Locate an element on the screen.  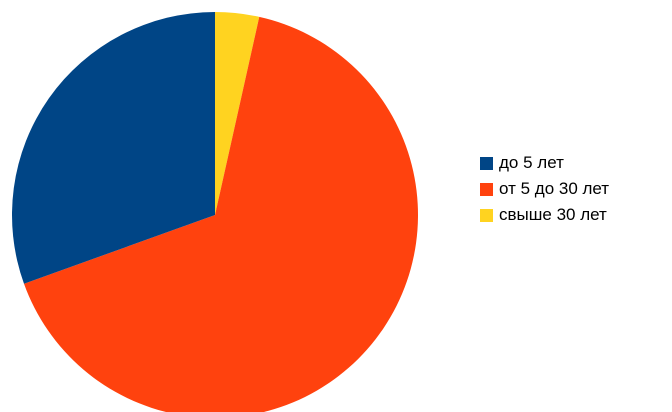
legend-item-2: свыше 30 лет is located at coordinates (544, 215).